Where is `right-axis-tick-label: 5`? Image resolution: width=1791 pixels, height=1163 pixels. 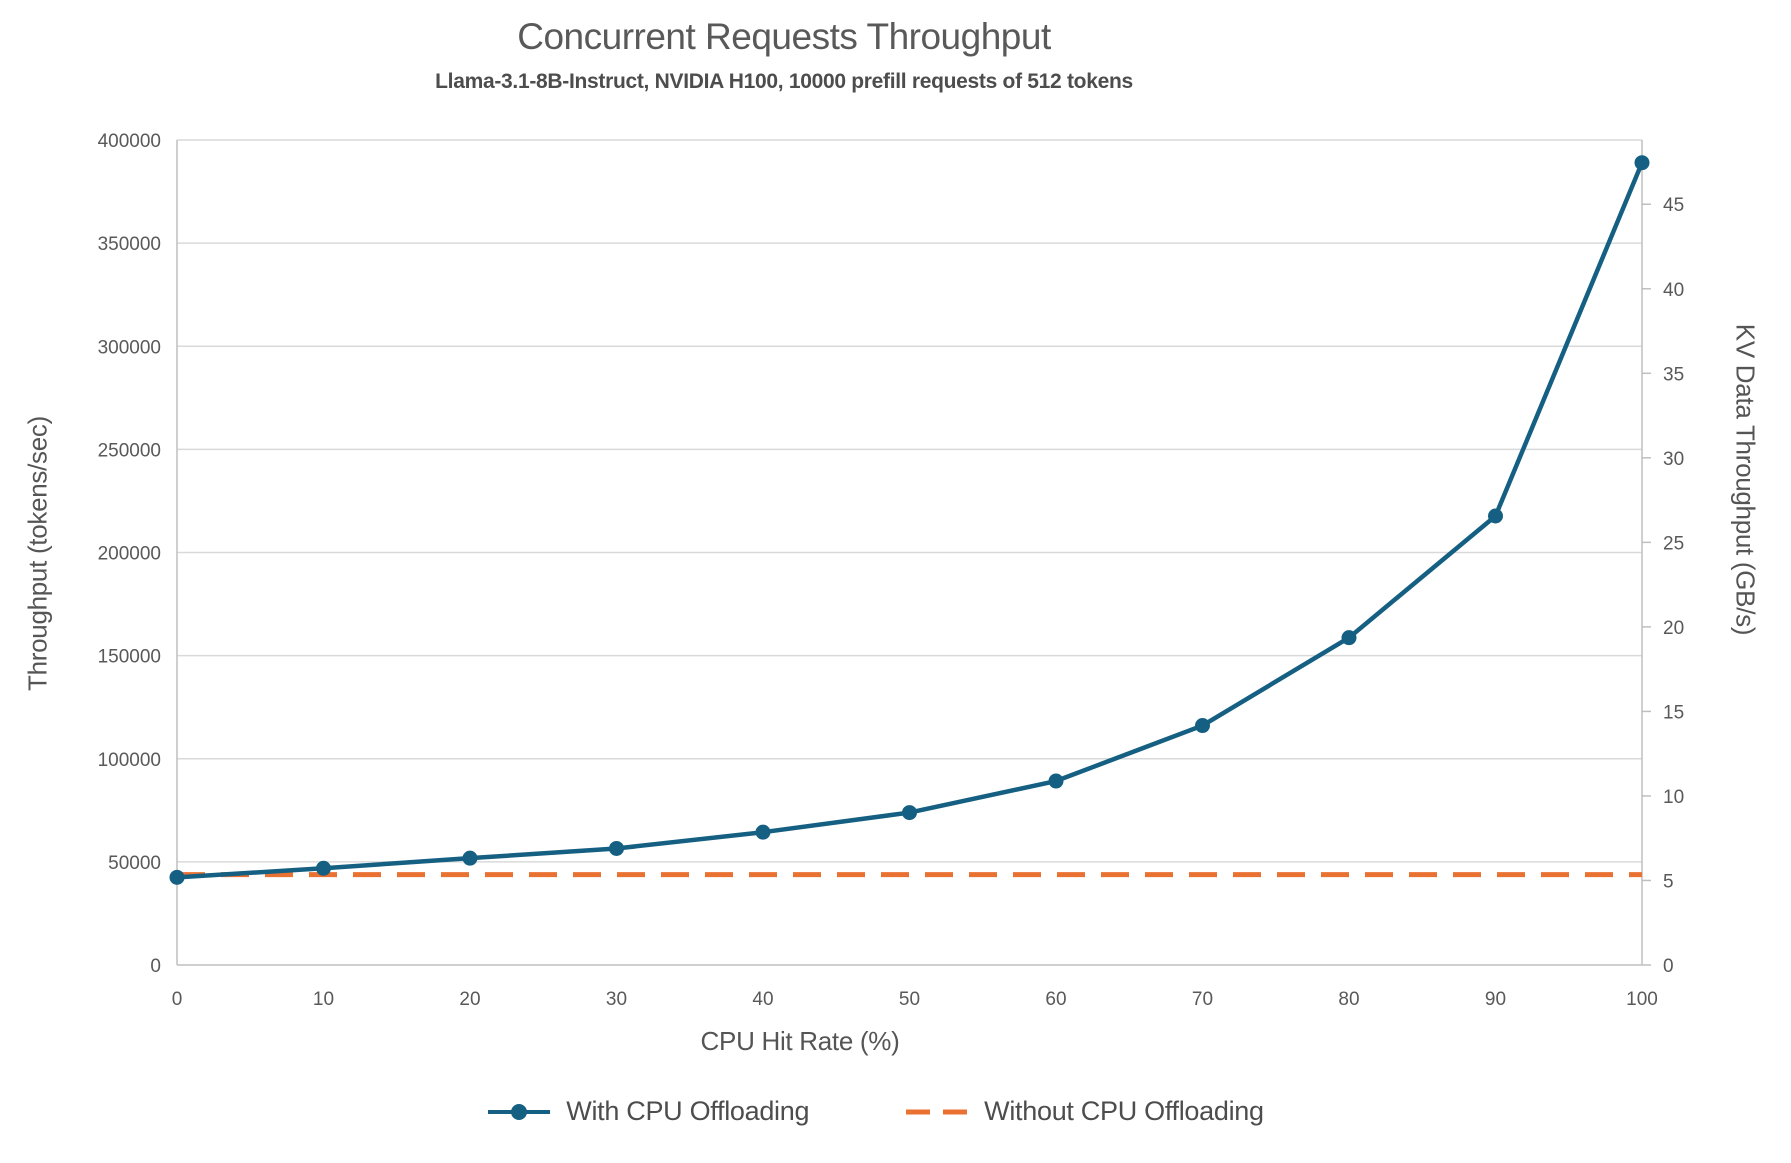 right-axis-tick-label: 5 is located at coordinates (1668, 881).